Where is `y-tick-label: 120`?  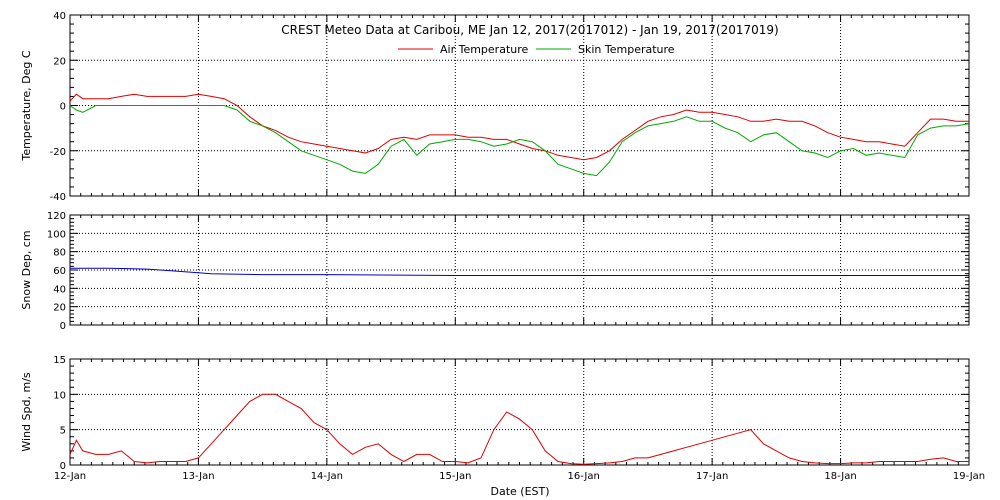
y-tick-label: 120 is located at coordinates (56, 216).